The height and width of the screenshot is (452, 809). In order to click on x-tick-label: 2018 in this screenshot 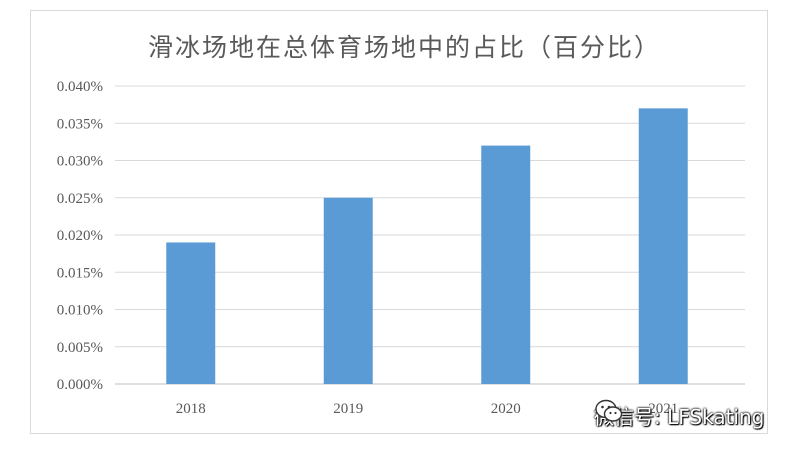, I will do `click(191, 409)`.